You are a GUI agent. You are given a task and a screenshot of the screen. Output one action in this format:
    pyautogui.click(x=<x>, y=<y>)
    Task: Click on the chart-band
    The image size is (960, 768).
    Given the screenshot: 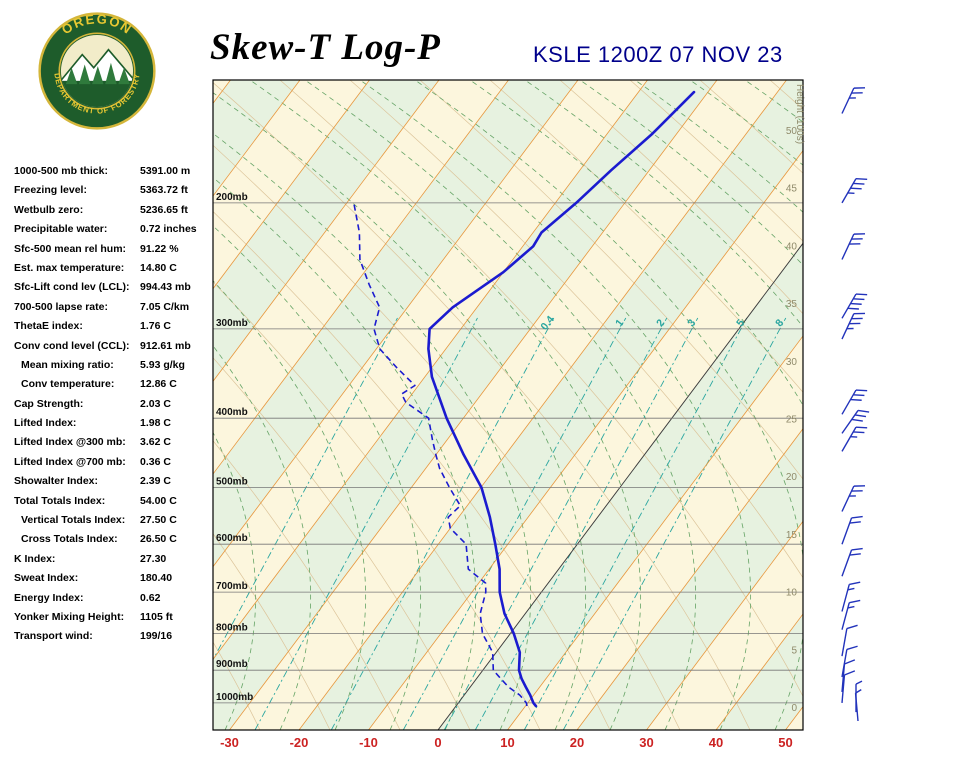 What is the action you would take?
    pyautogui.click(x=794, y=405)
    